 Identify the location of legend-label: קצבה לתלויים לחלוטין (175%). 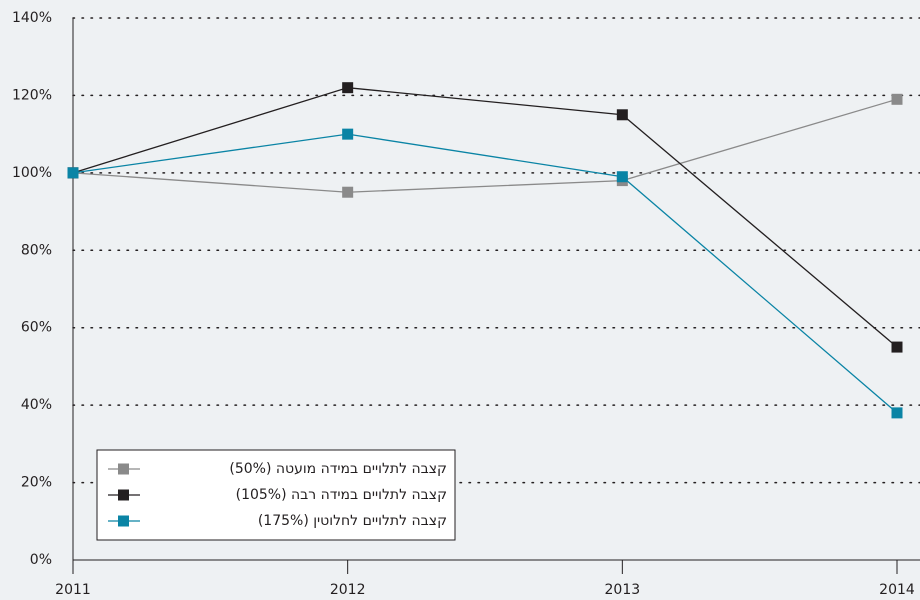
(352, 521).